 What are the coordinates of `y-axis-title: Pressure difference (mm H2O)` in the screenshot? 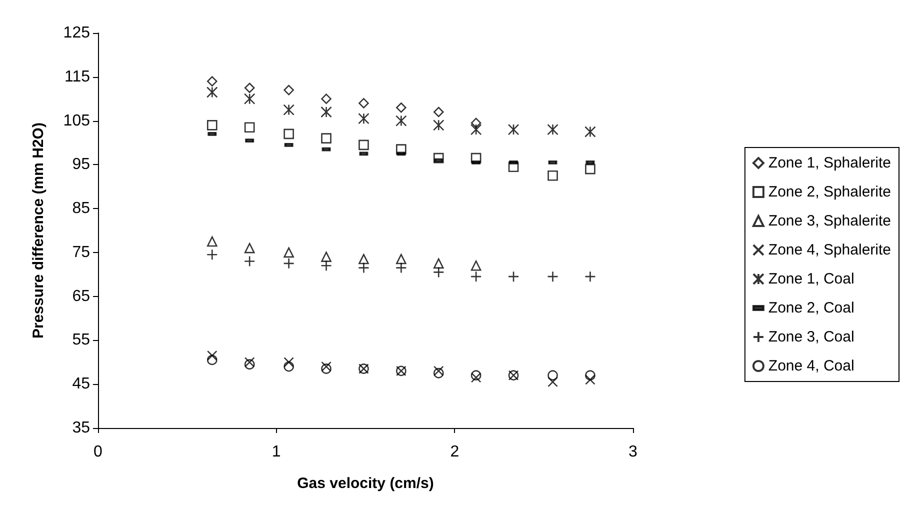 It's located at (38, 230).